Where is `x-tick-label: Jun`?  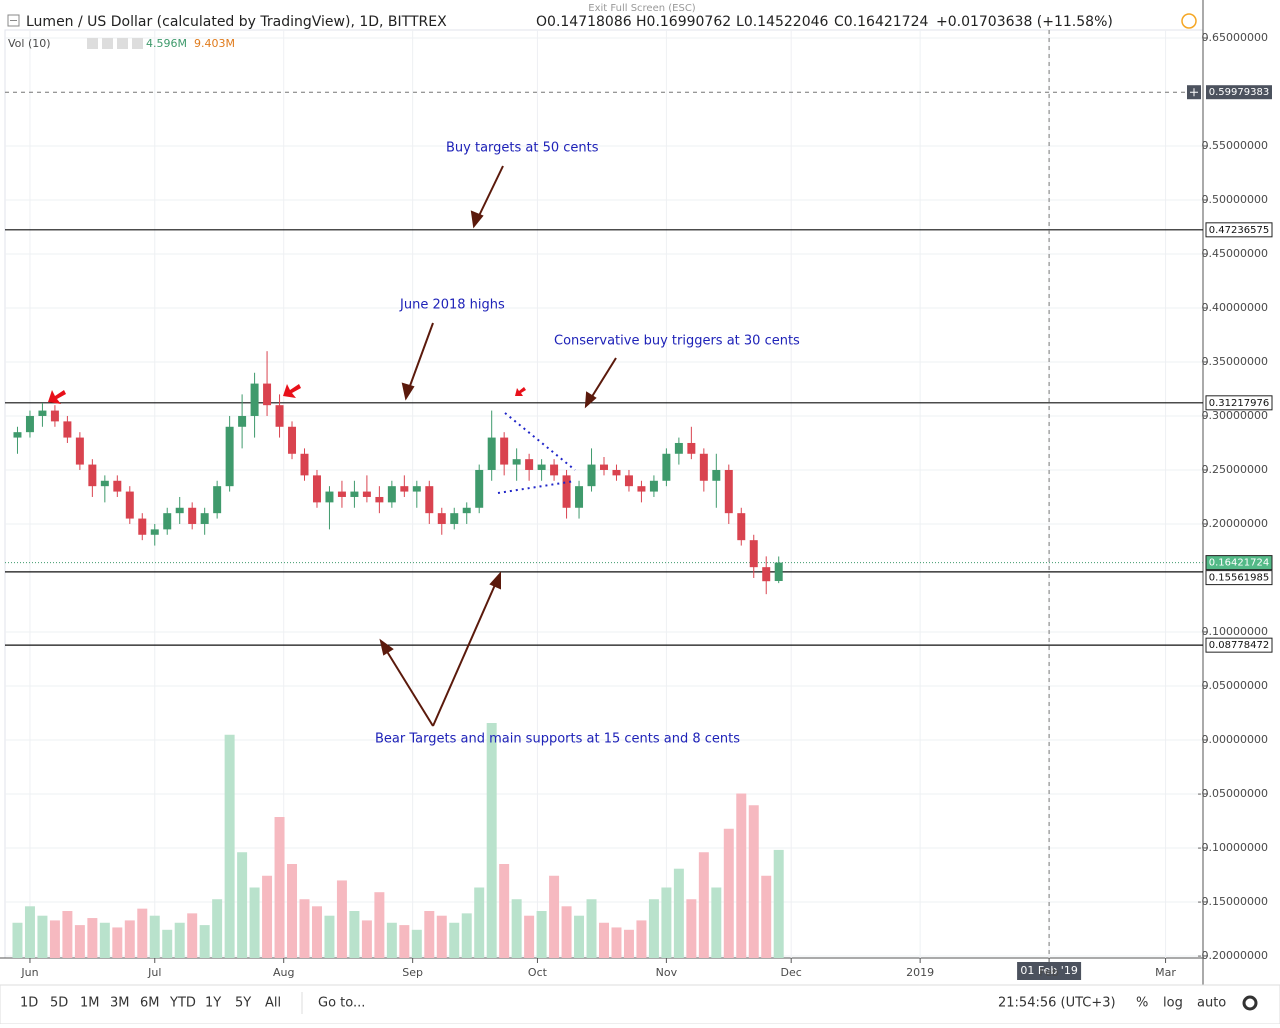
x-tick-label: Jun is located at coordinates (29, 972).